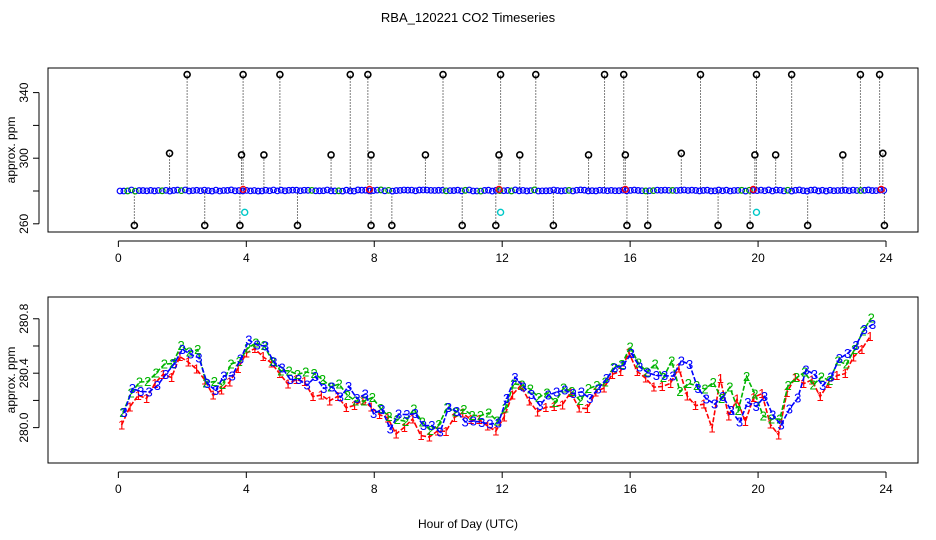 The image size is (936, 540). What do you see at coordinates (745, 421) in the screenshot?
I see `series-1-point-75: 1` at bounding box center [745, 421].